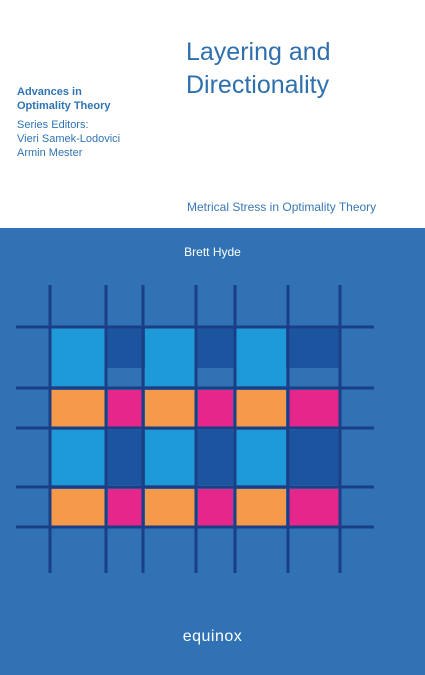  I want to click on series-name-line1: Advances in, so click(49, 92).